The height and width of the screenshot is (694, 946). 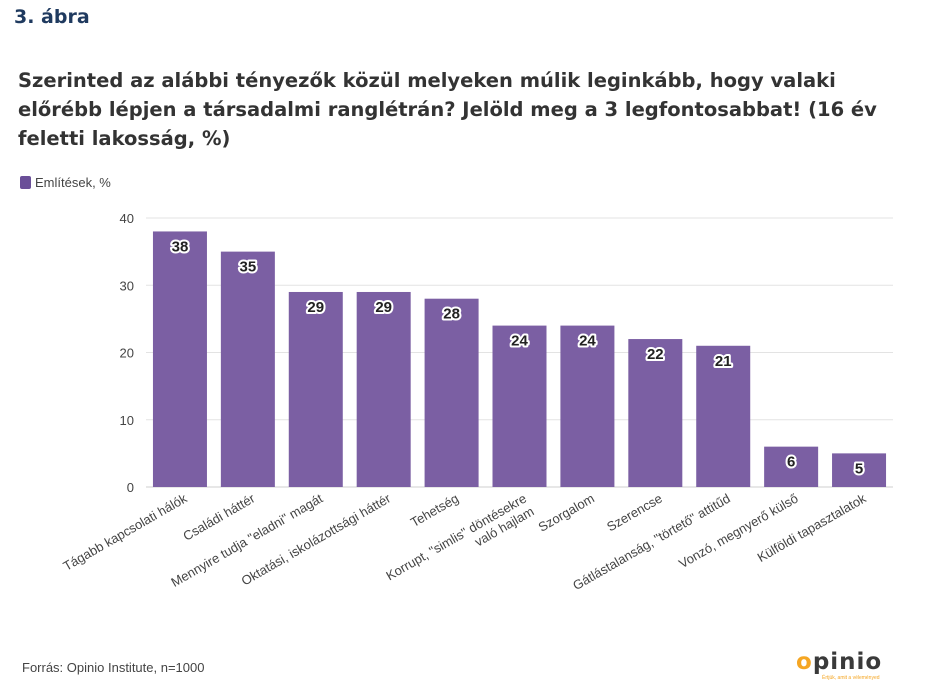 What do you see at coordinates (52, 17) in the screenshot?
I see `figure-label: 3. ábra` at bounding box center [52, 17].